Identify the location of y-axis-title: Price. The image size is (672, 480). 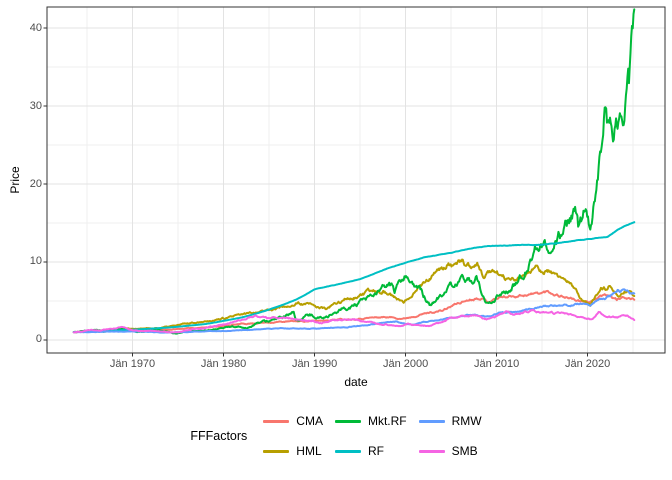
(15, 180).